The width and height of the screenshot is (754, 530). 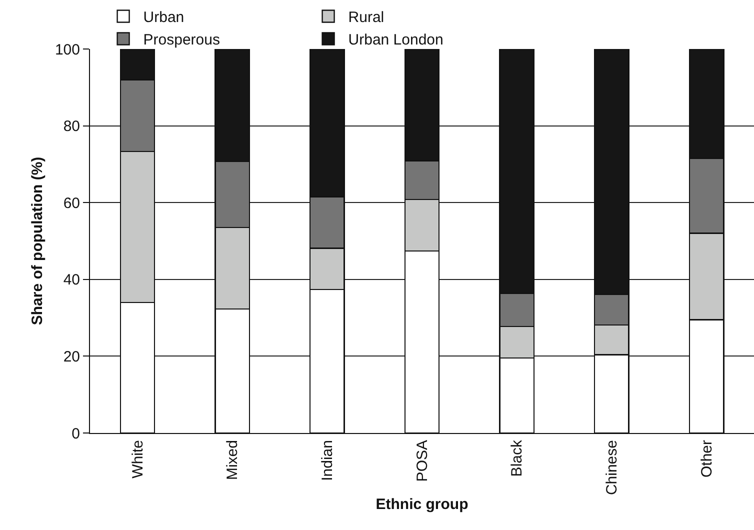 What do you see at coordinates (71, 203) in the screenshot?
I see `y-tick-label: 60` at bounding box center [71, 203].